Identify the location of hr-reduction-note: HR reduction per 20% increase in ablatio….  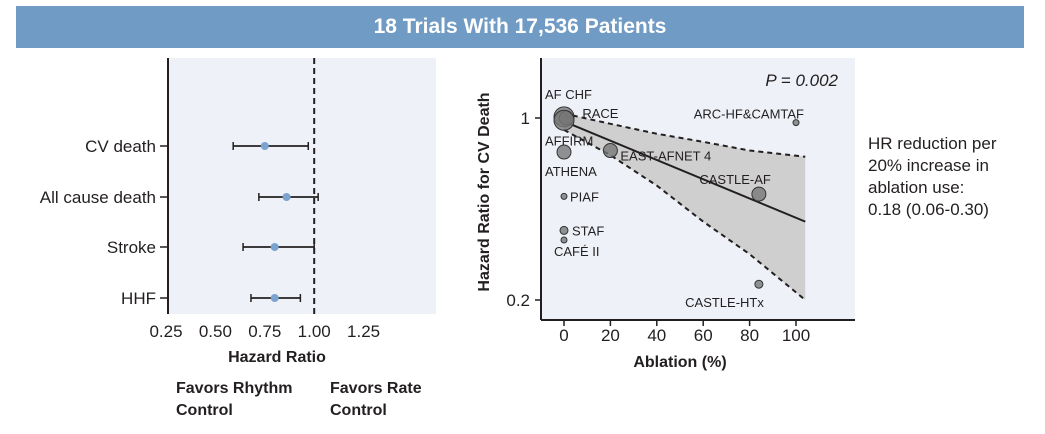
(932, 176).